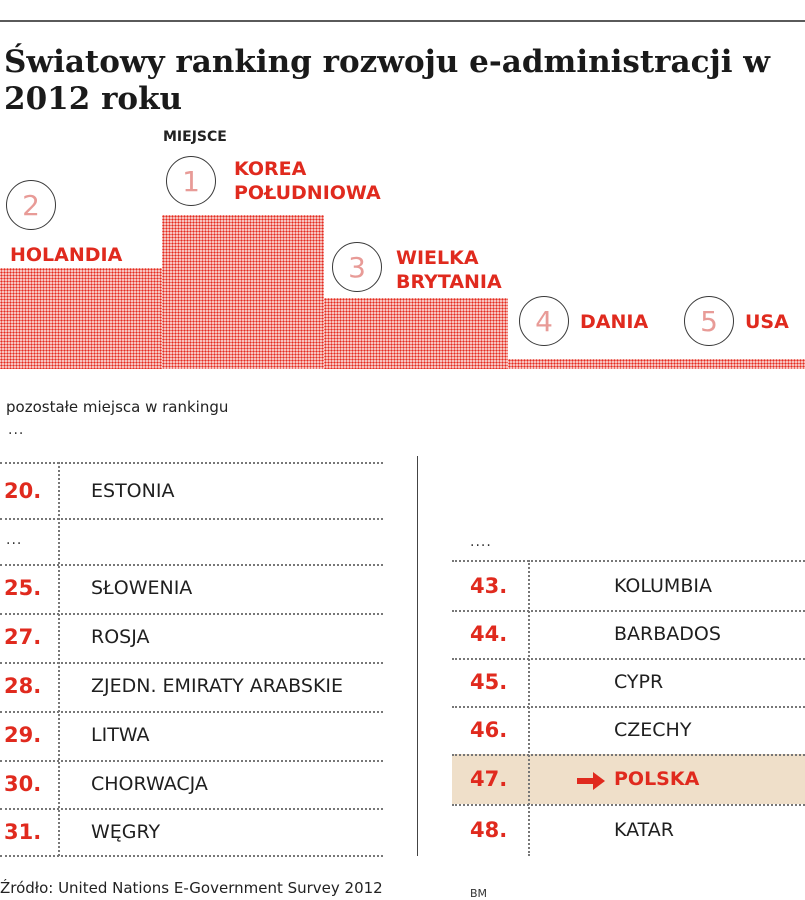 This screenshot has height=900, width=805. I want to click on country-name: ROSJA, so click(120, 637).